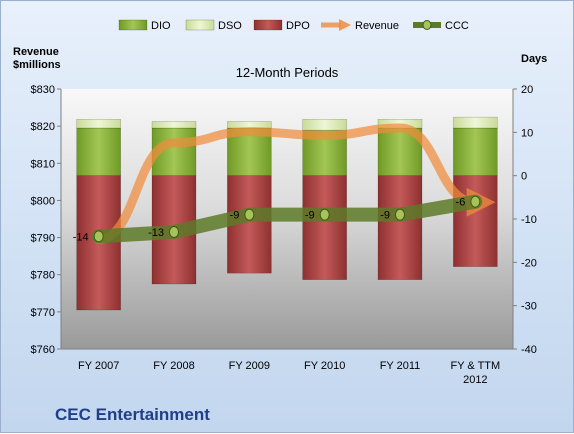 The image size is (574, 434). I want to click on right-tick-label: 0, so click(524, 177).